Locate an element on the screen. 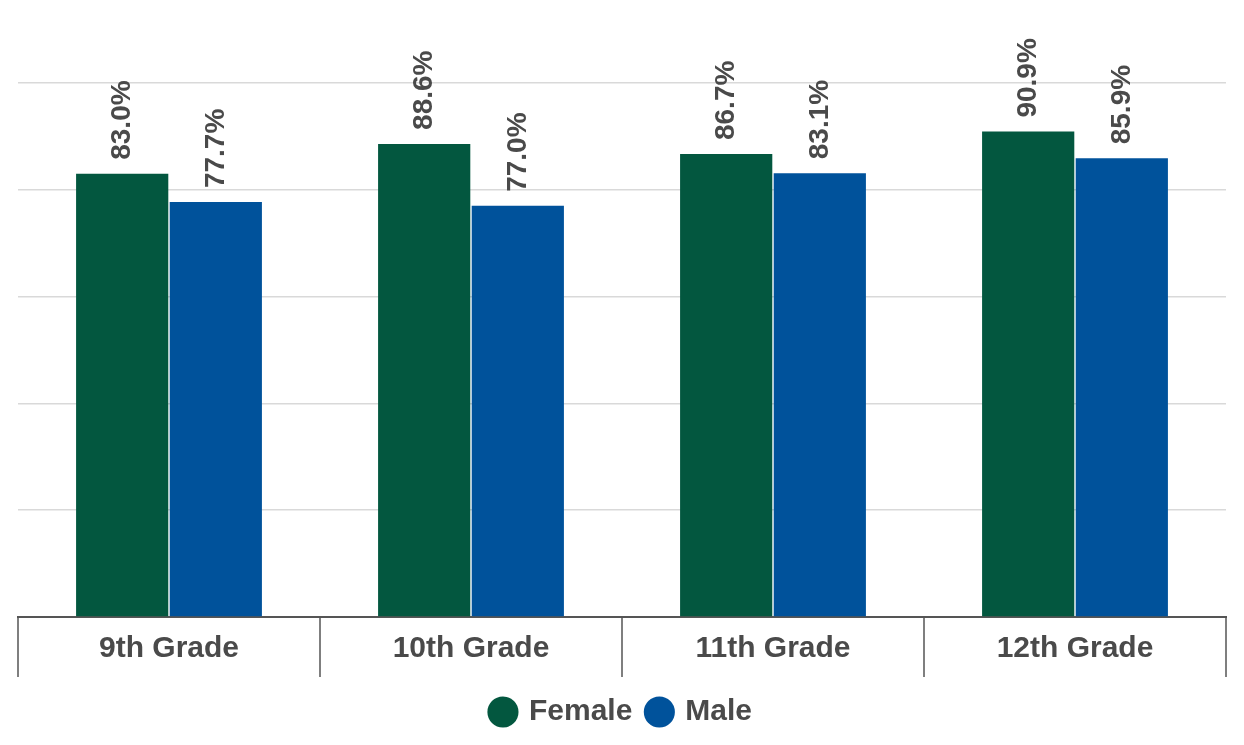 The image size is (1244, 745). x-tick-label: 10th Grade is located at coordinates (471, 647).